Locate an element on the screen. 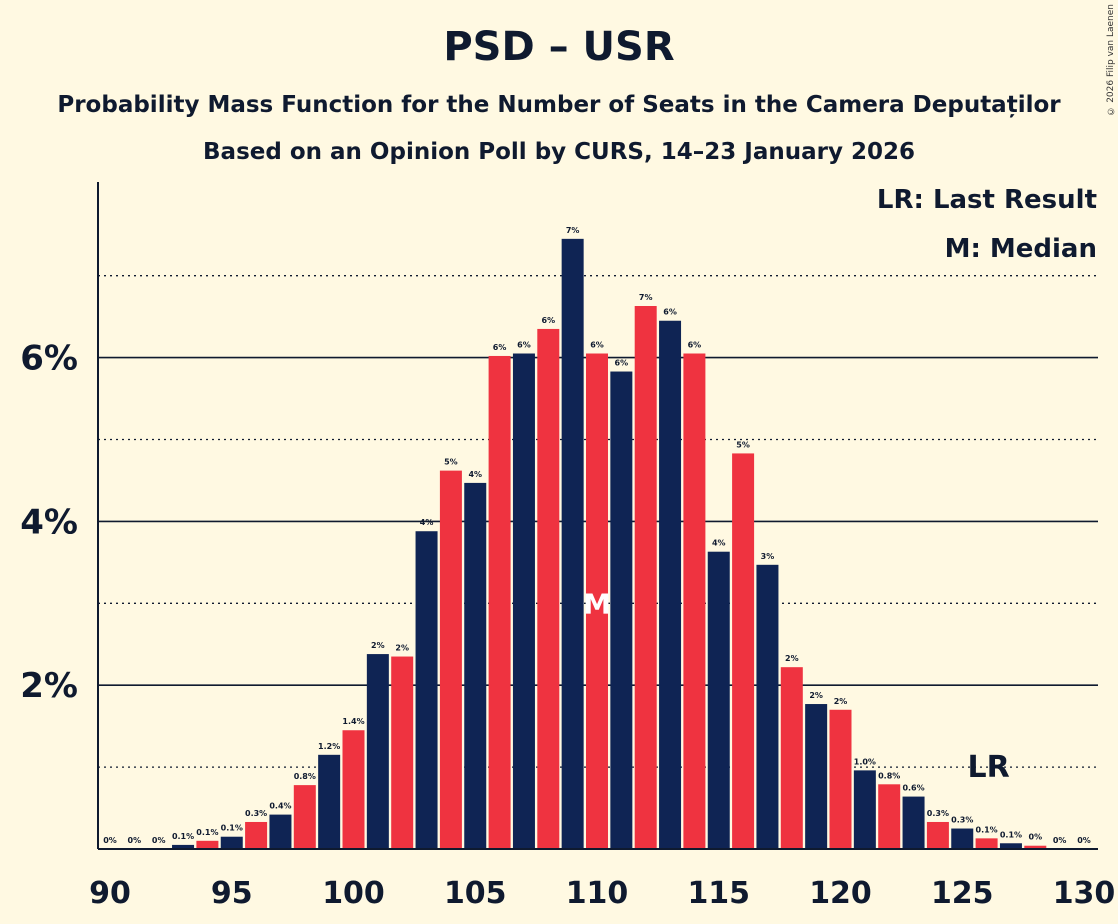 The image size is (1118, 924). bar-label-seat-94: 0.1% is located at coordinates (207, 832).